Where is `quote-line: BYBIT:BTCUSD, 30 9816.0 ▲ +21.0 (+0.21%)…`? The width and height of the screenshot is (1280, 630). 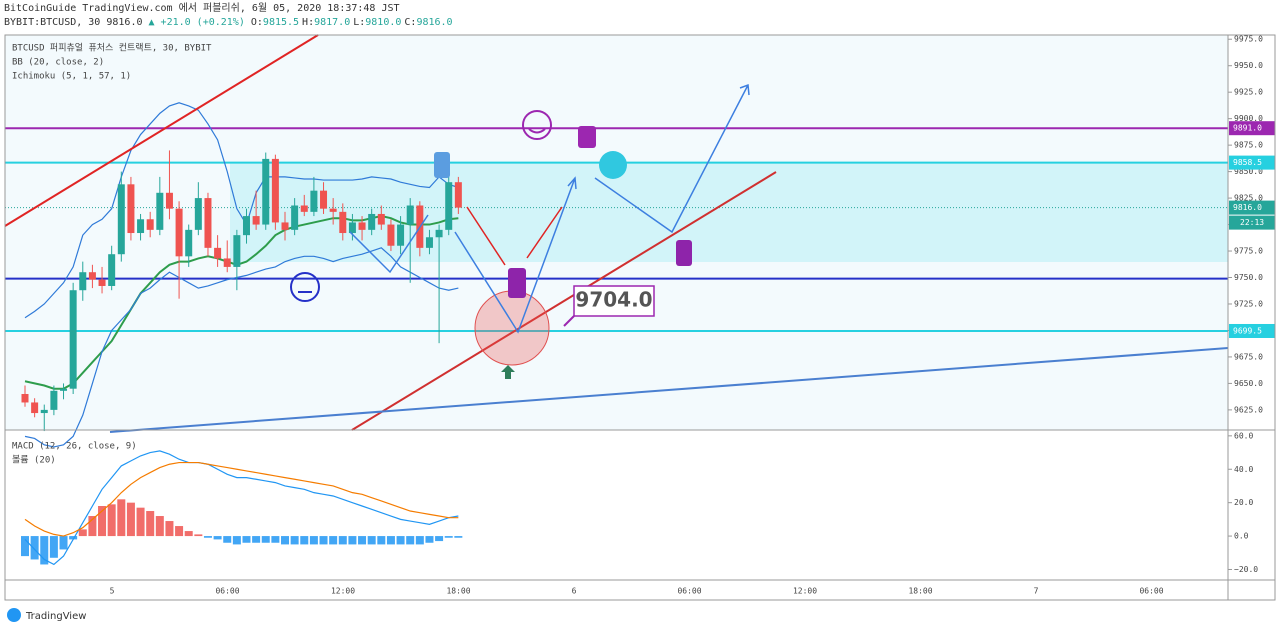
quote-line: BYBIT:BTCUSD, 30 9816.0 ▲ +21.0 (+0.21%)… is located at coordinates (230, 23).